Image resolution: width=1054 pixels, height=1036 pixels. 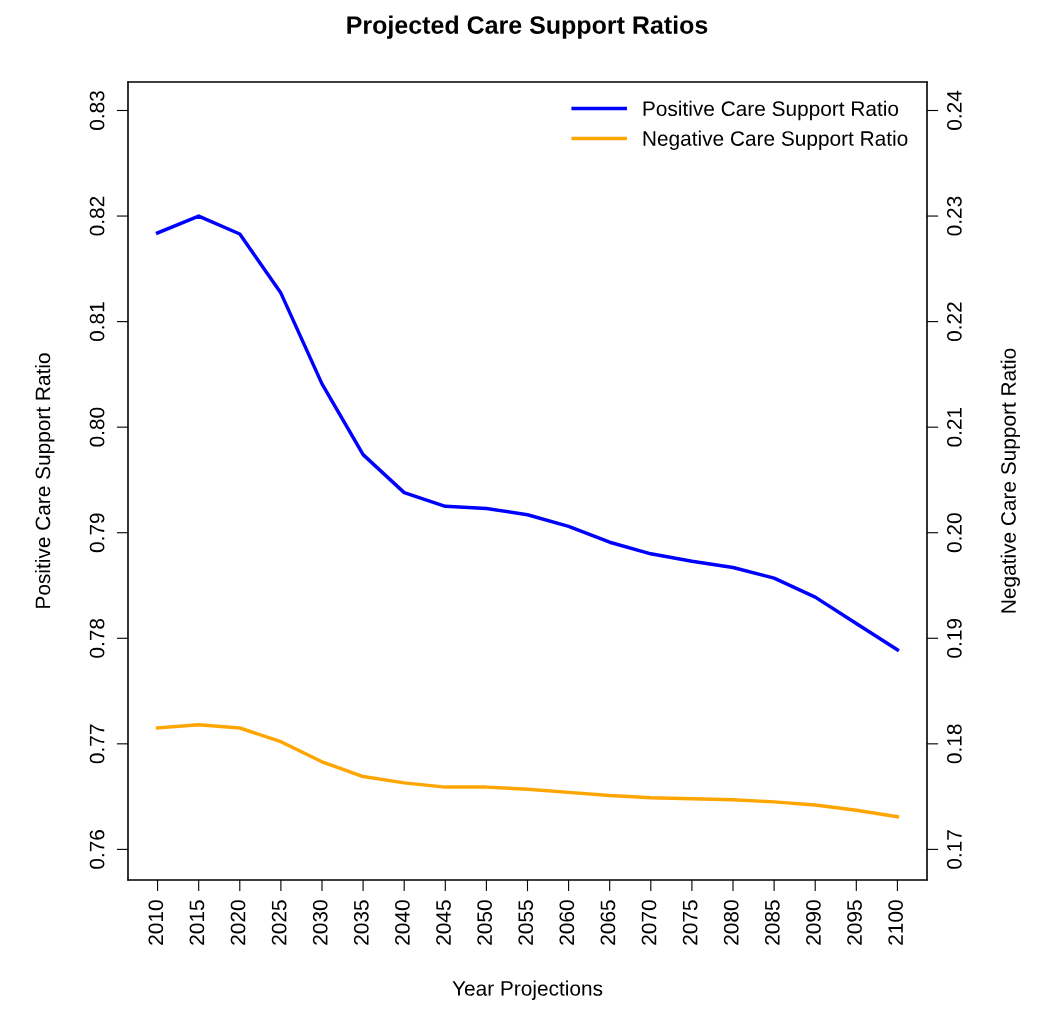 I want to click on x-tick-label: 2085, so click(x=772, y=922).